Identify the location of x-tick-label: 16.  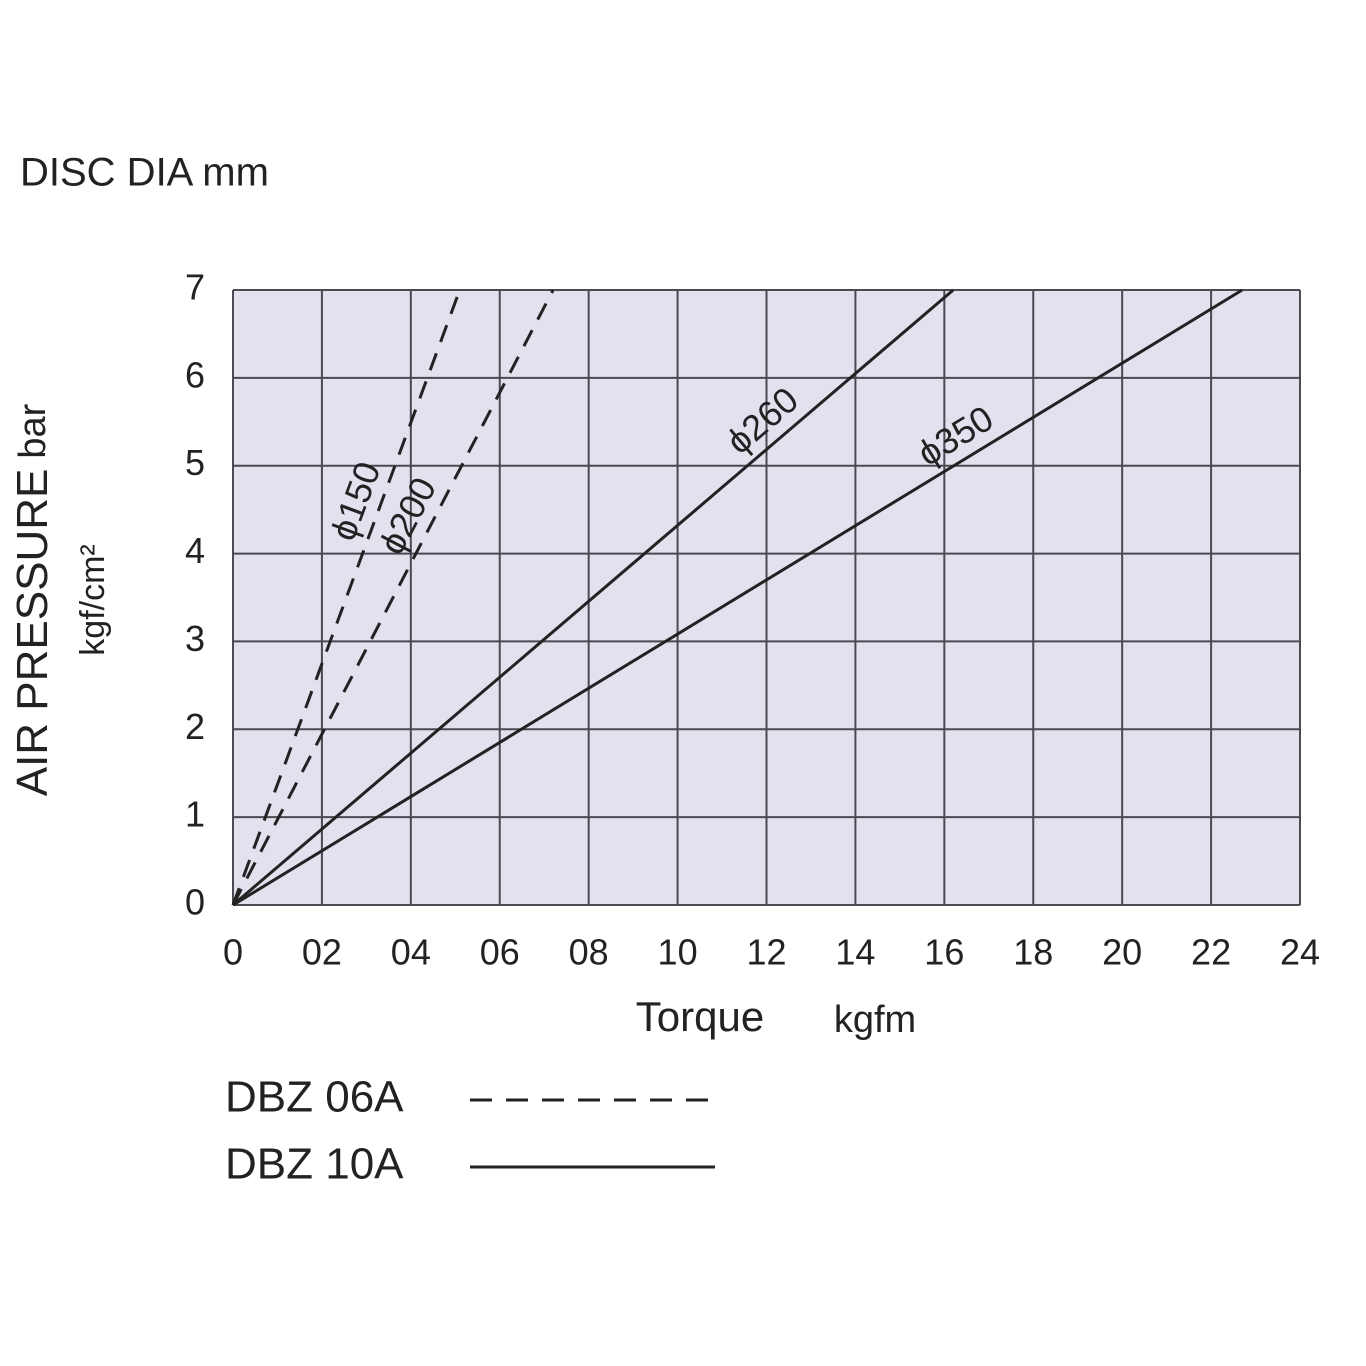
(944, 952).